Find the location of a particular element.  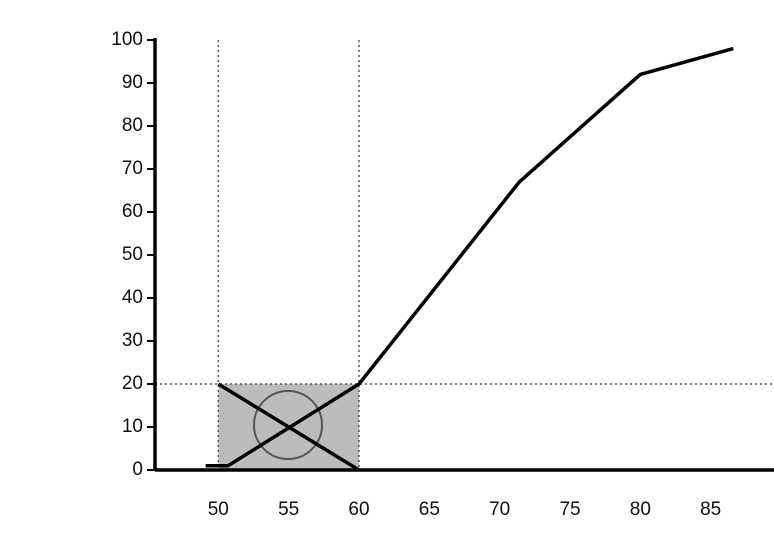

x-tick-label: 50 is located at coordinates (218, 509).